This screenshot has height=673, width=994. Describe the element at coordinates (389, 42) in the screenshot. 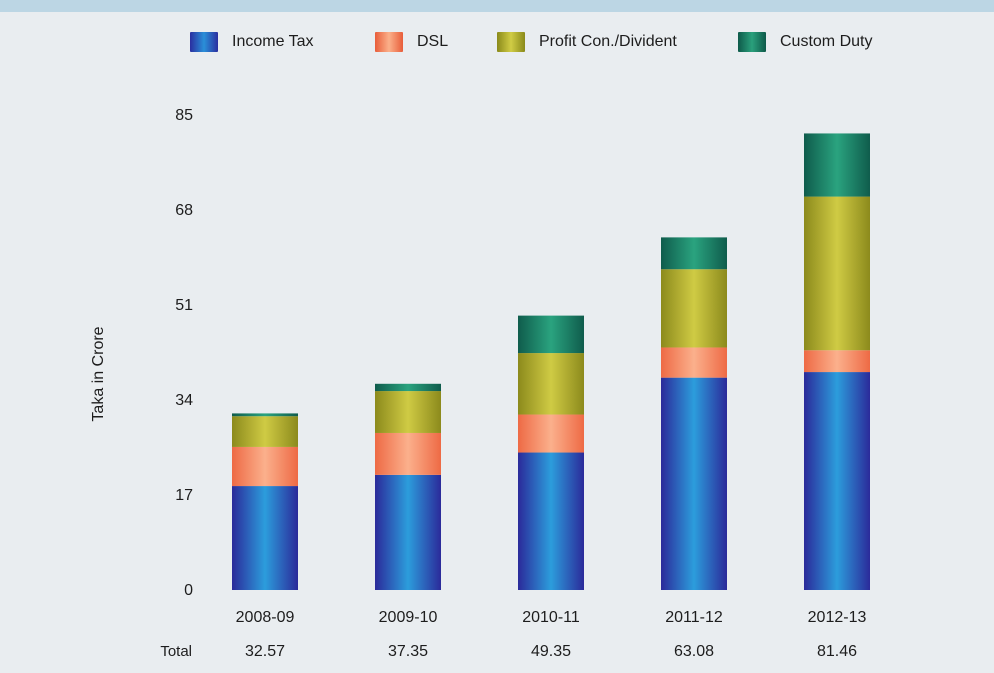

I see `legend-swatch-dsl` at that location.